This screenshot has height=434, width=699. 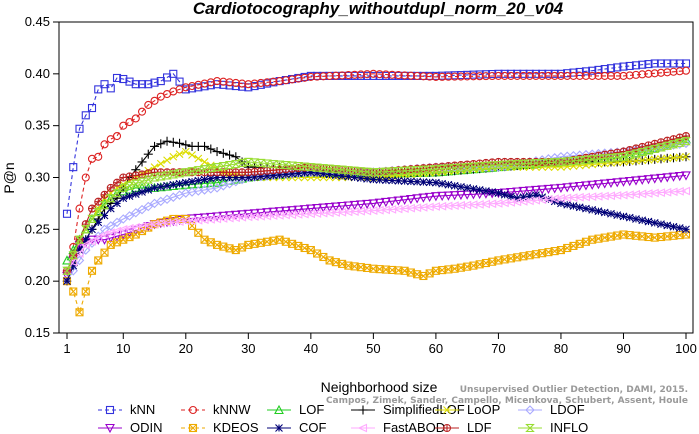 What do you see at coordinates (398, 427) in the screenshot?
I see `legend-item-fastabod: FastABOD` at bounding box center [398, 427].